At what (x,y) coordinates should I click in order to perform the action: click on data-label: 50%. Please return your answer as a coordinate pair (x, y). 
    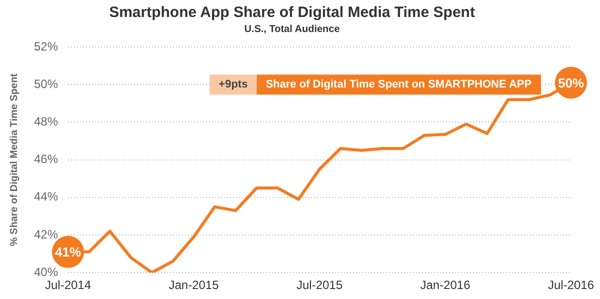
    Looking at the image, I should click on (571, 82).